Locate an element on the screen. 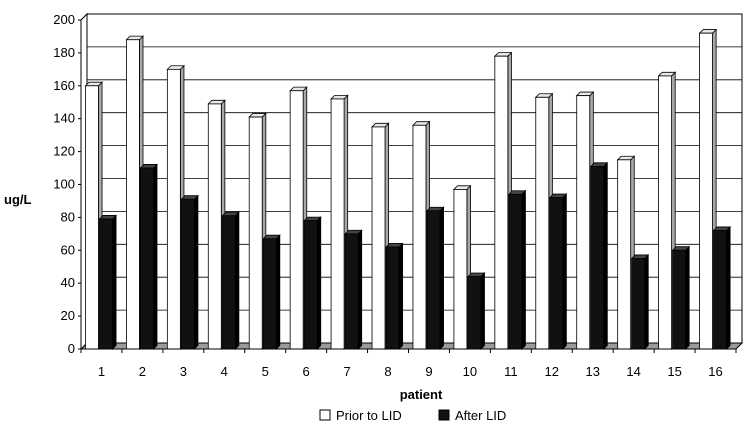  bar-after-10-side is located at coordinates (482, 311).